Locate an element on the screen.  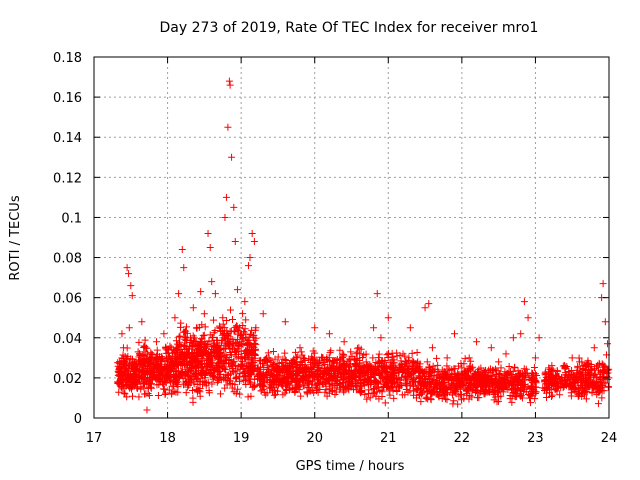
y-tick-label: 0.04 is located at coordinates (67, 339).